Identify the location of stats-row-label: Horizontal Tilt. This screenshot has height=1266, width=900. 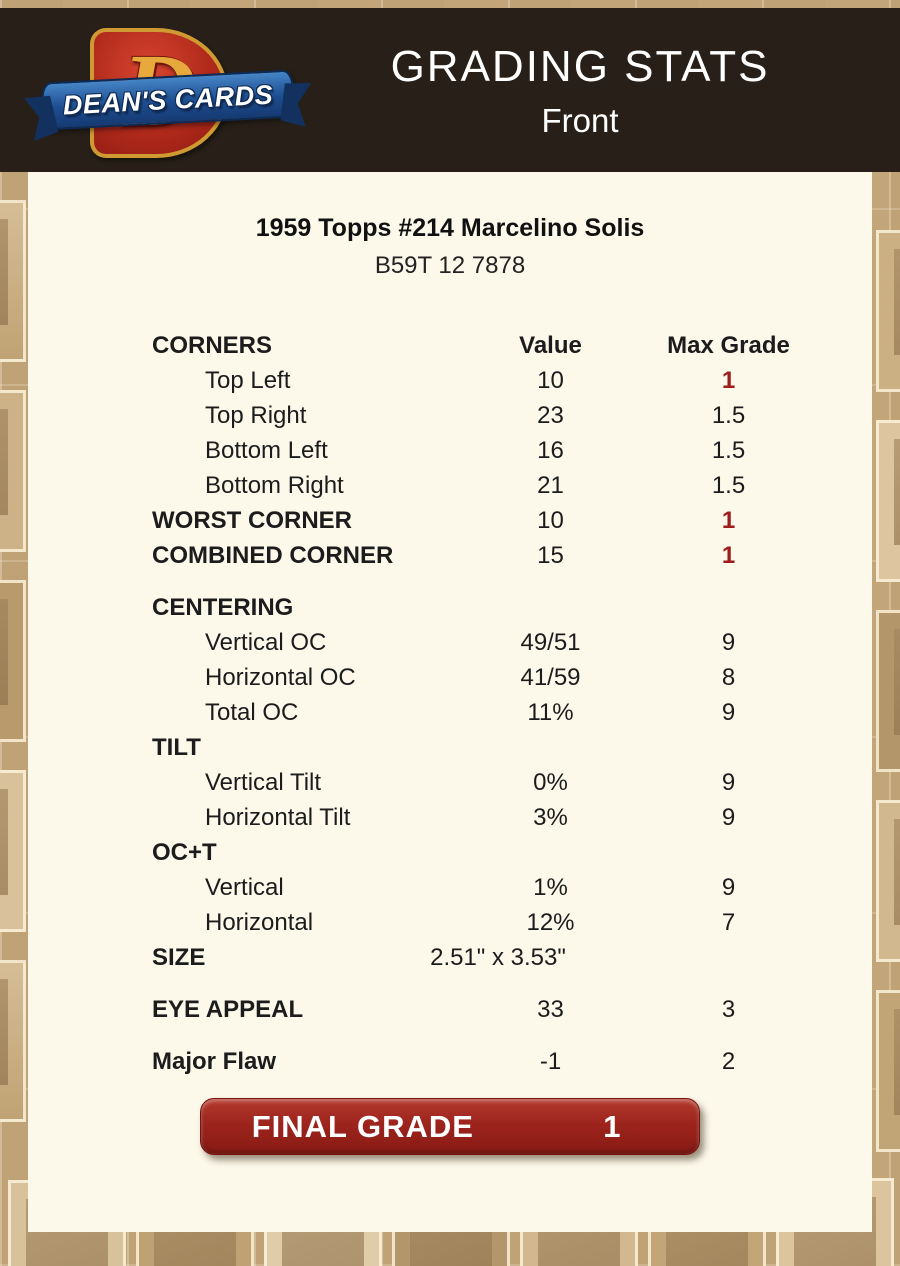
(278, 817).